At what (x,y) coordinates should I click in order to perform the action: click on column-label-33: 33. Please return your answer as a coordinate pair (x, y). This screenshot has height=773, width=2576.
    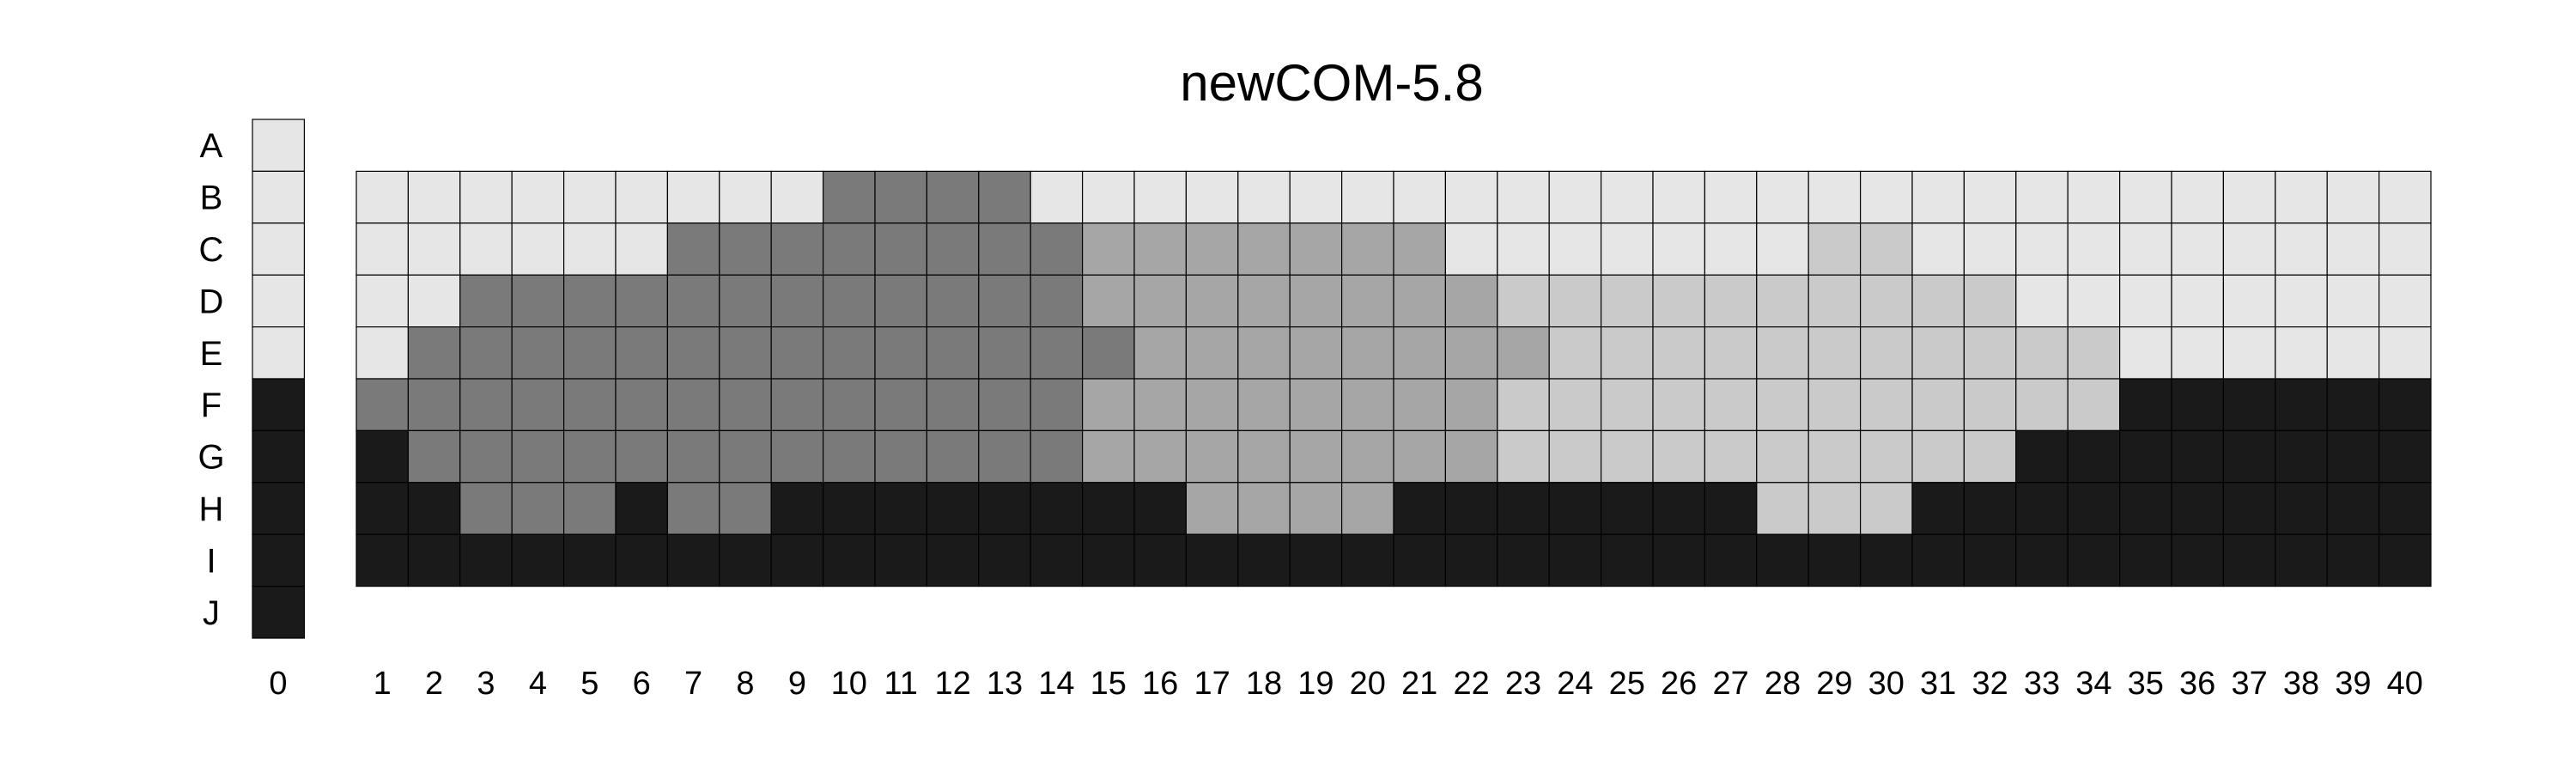
    Looking at the image, I should click on (2042, 684).